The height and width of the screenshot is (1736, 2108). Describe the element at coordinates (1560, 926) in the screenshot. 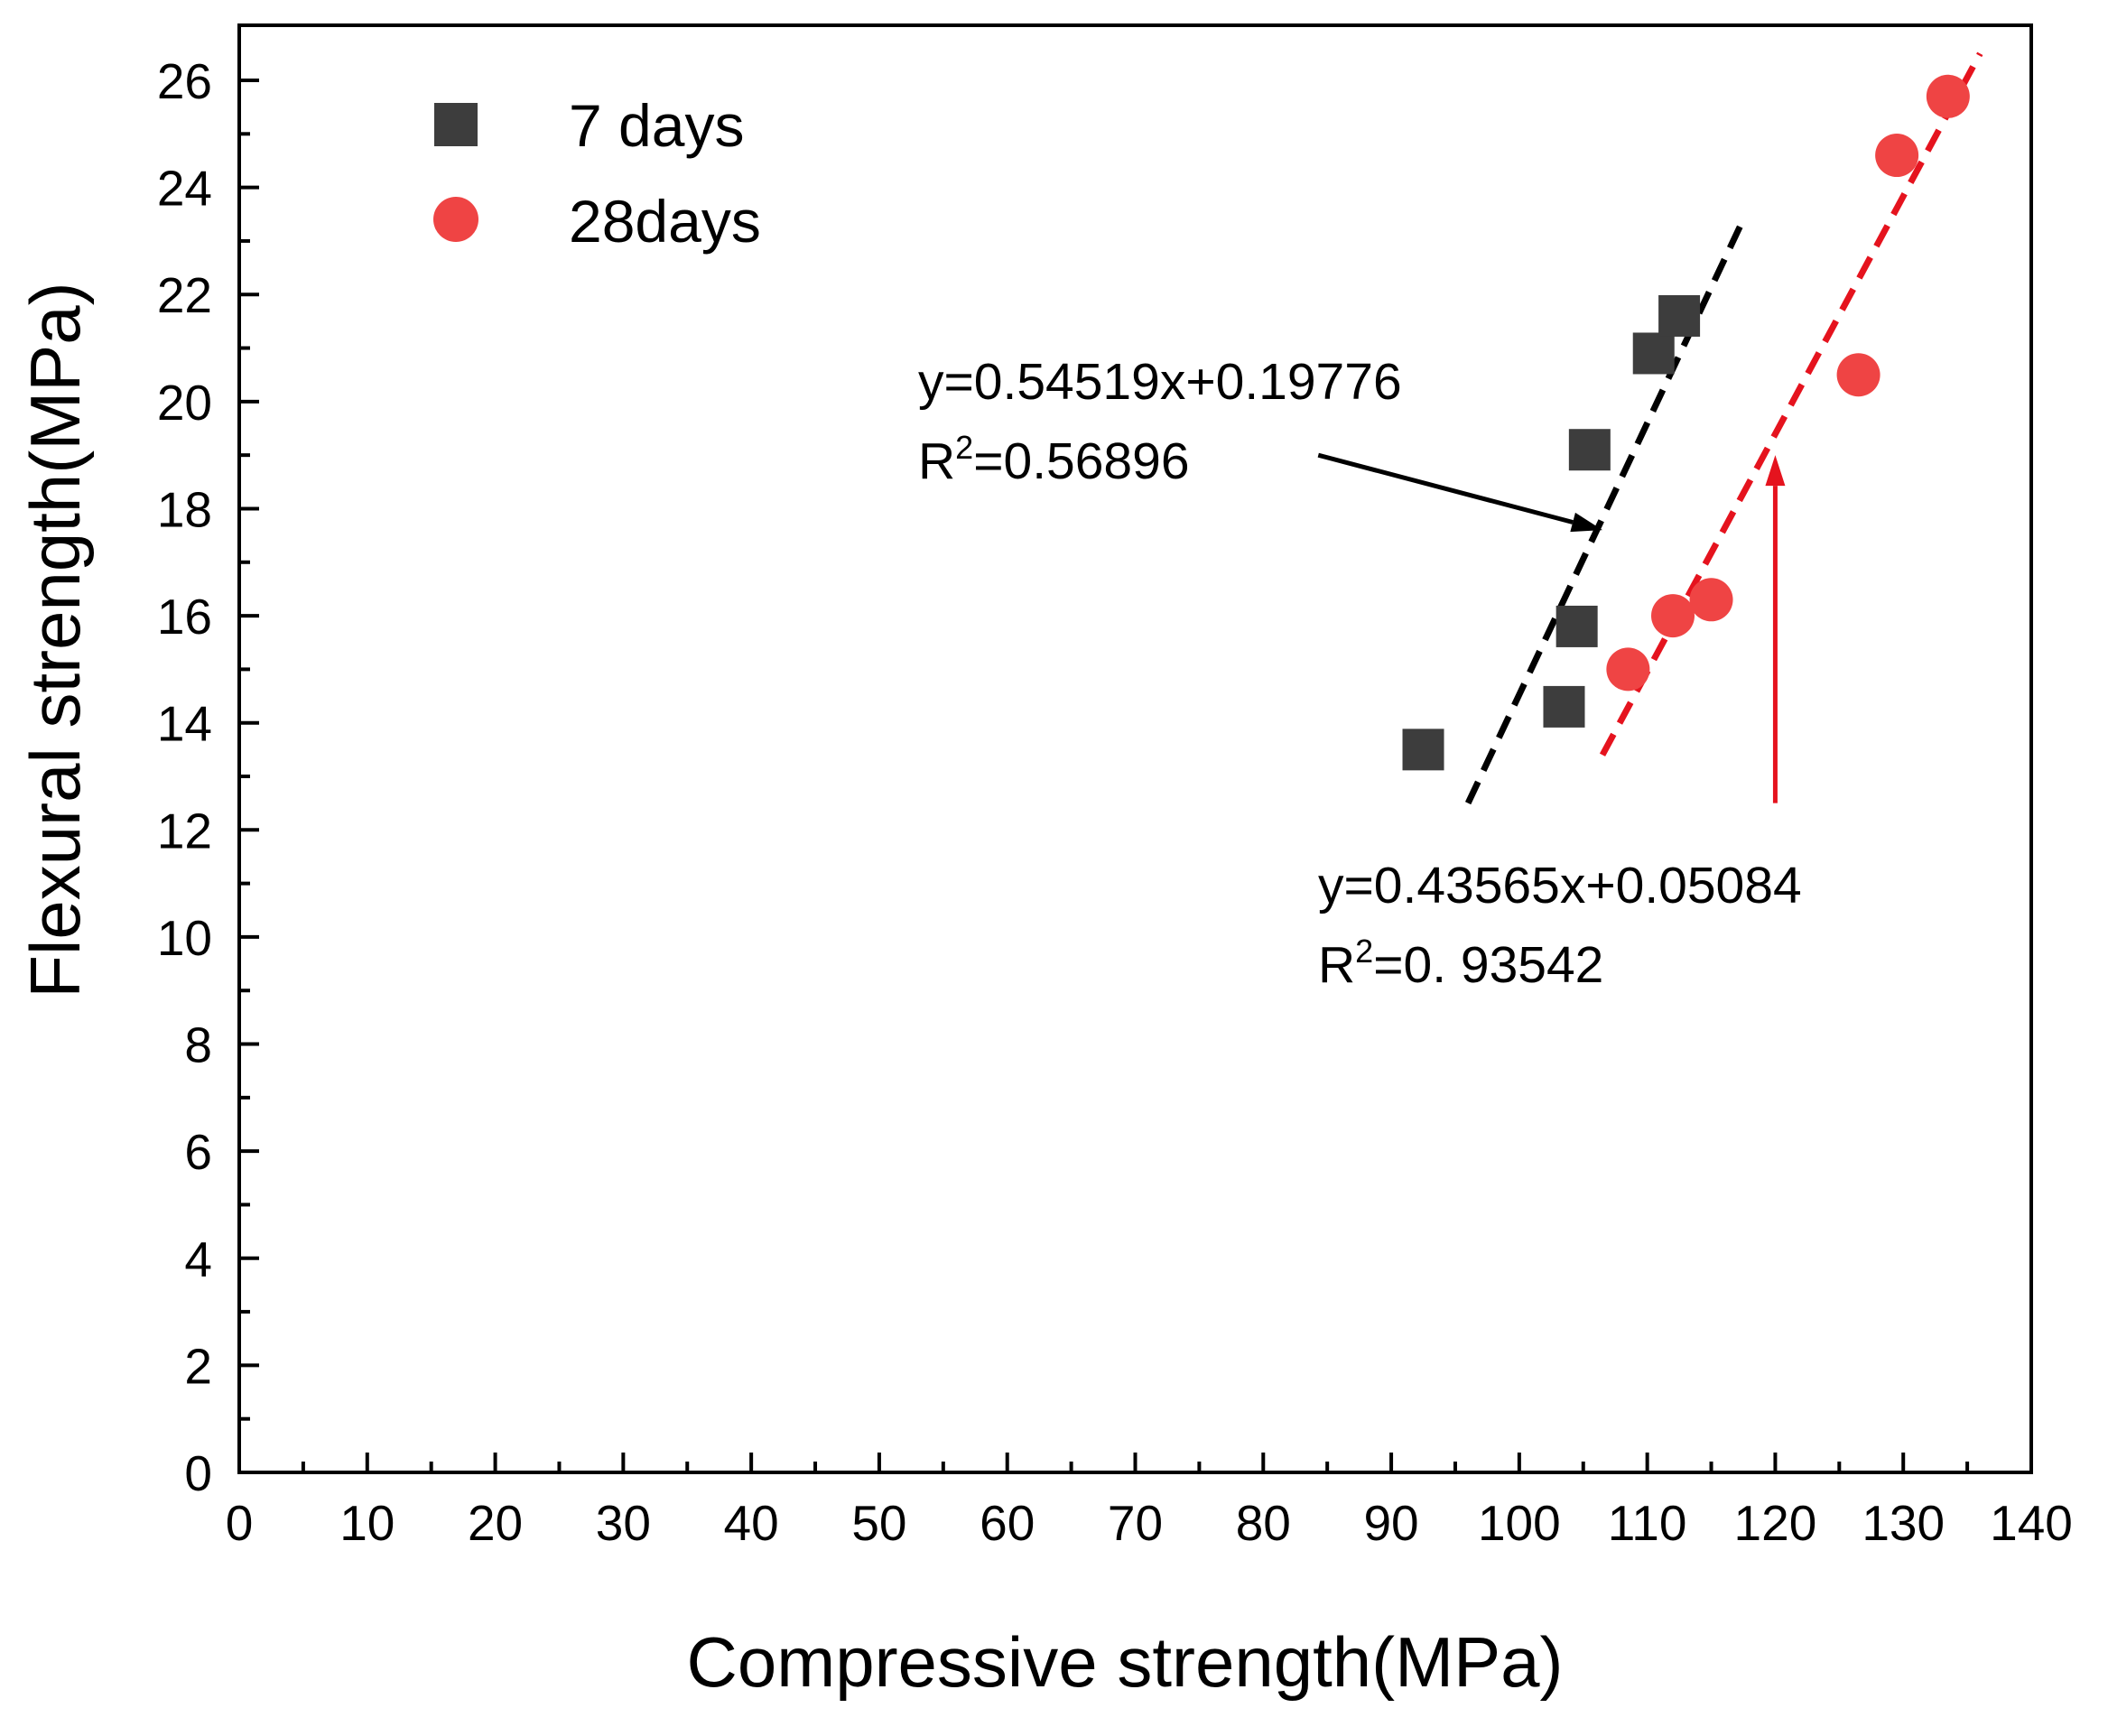

I see `annotation-28days: y=0.43565x+0.05084 R2=0. 93542` at that location.